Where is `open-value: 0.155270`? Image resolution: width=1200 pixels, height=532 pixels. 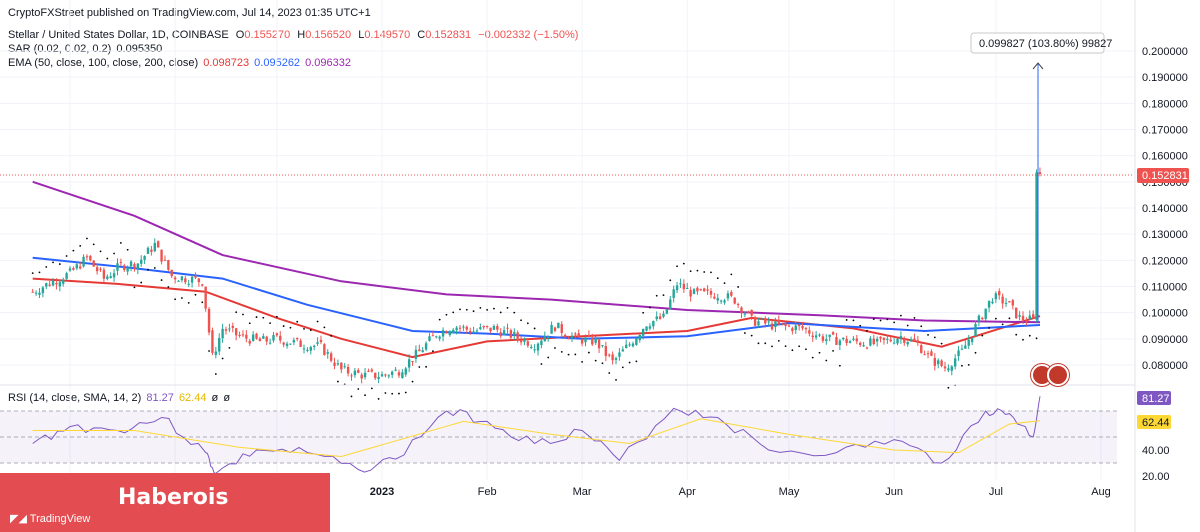
open-value: 0.155270 is located at coordinates (267, 35).